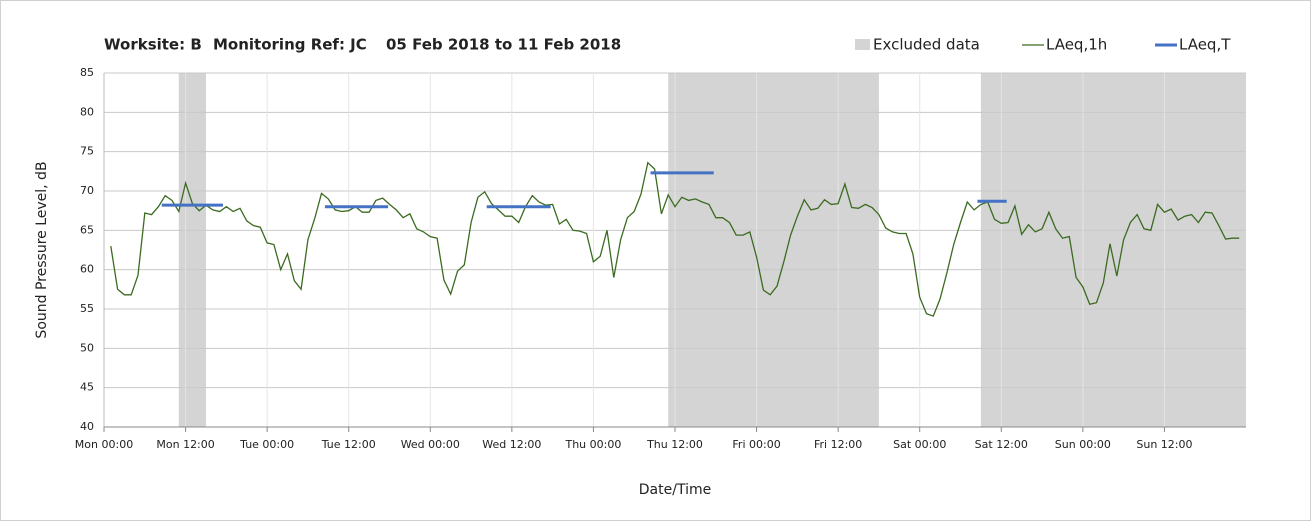 The width and height of the screenshot is (1311, 525). What do you see at coordinates (87, 229) in the screenshot?
I see `y-tick-label: 65` at bounding box center [87, 229].